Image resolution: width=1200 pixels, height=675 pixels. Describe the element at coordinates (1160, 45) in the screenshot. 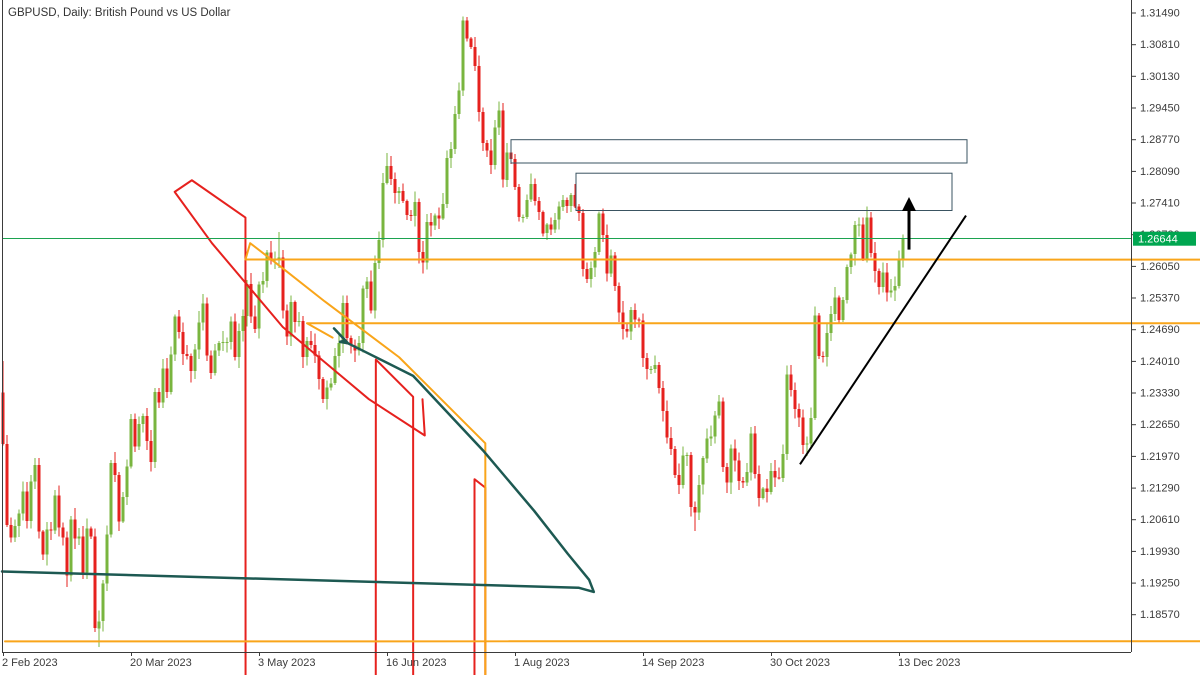

I see `price-axis-label: 1.30810` at that location.